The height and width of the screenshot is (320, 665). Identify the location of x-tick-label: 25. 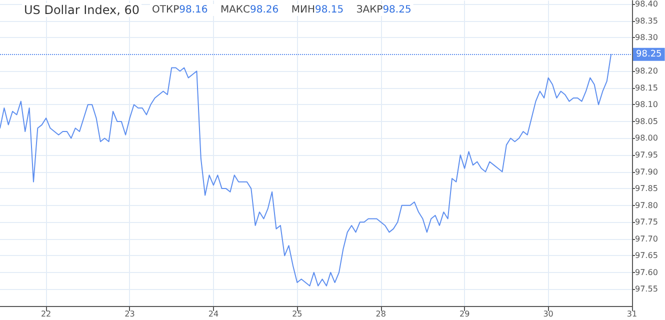
(297, 314).